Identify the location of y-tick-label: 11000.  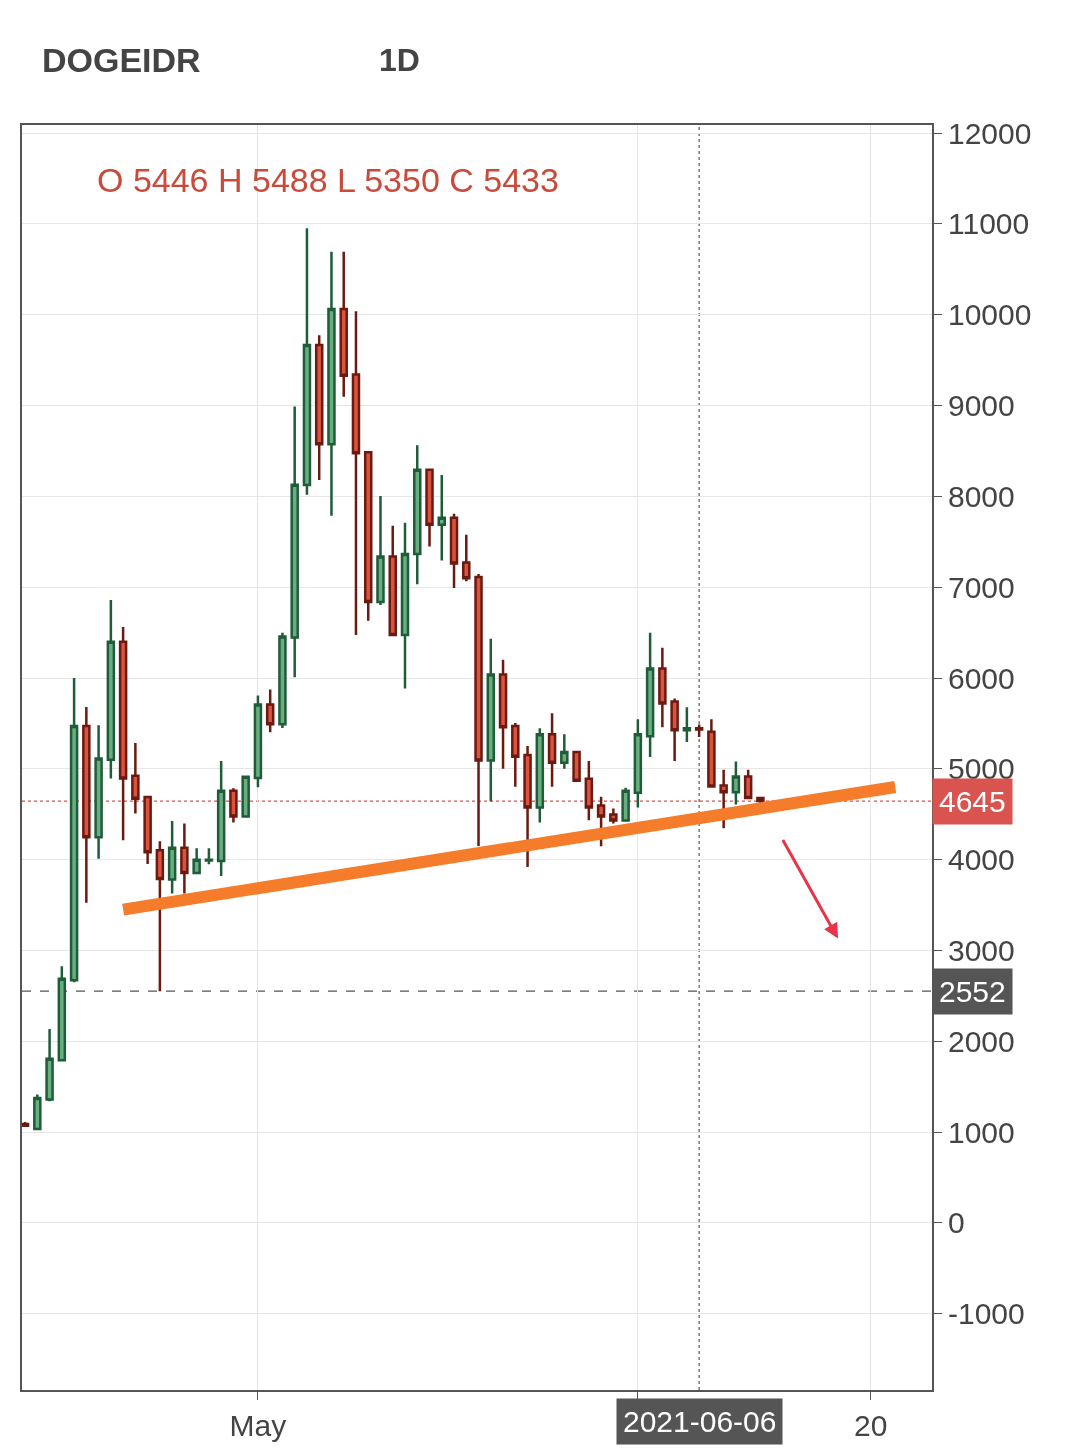
(989, 224).